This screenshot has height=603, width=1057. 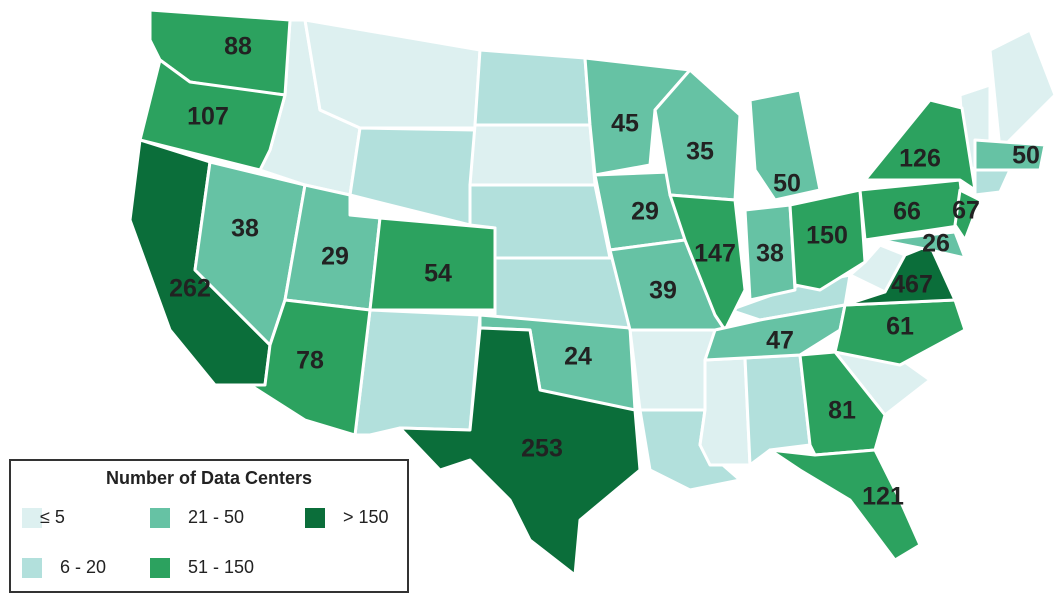 What do you see at coordinates (900, 327) in the screenshot?
I see `state-value: 61` at bounding box center [900, 327].